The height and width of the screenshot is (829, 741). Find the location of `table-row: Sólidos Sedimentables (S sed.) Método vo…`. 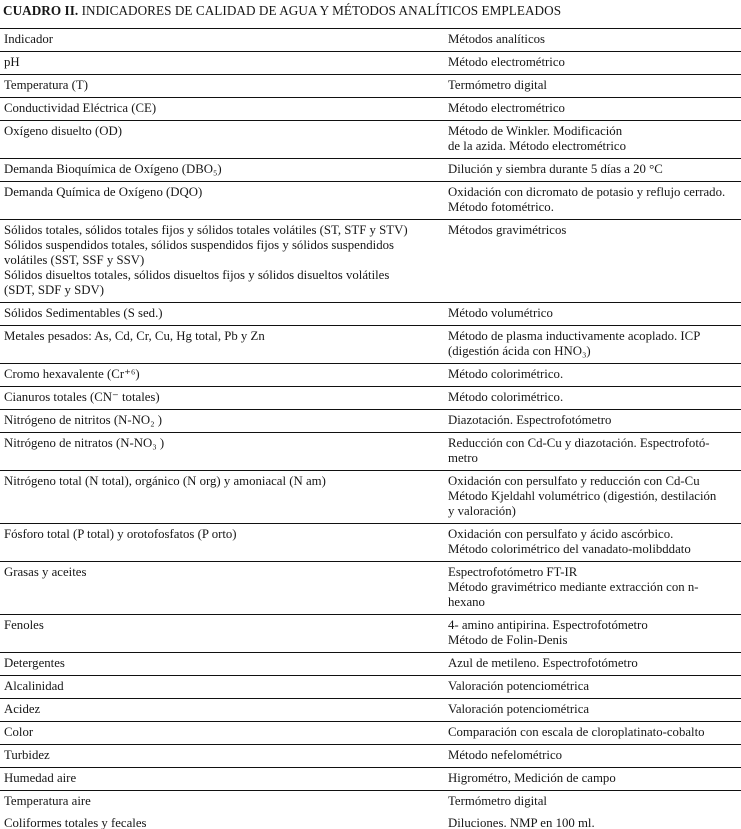

table-row: Sólidos Sedimentables (S sed.) Método vo… is located at coordinates (370, 314).